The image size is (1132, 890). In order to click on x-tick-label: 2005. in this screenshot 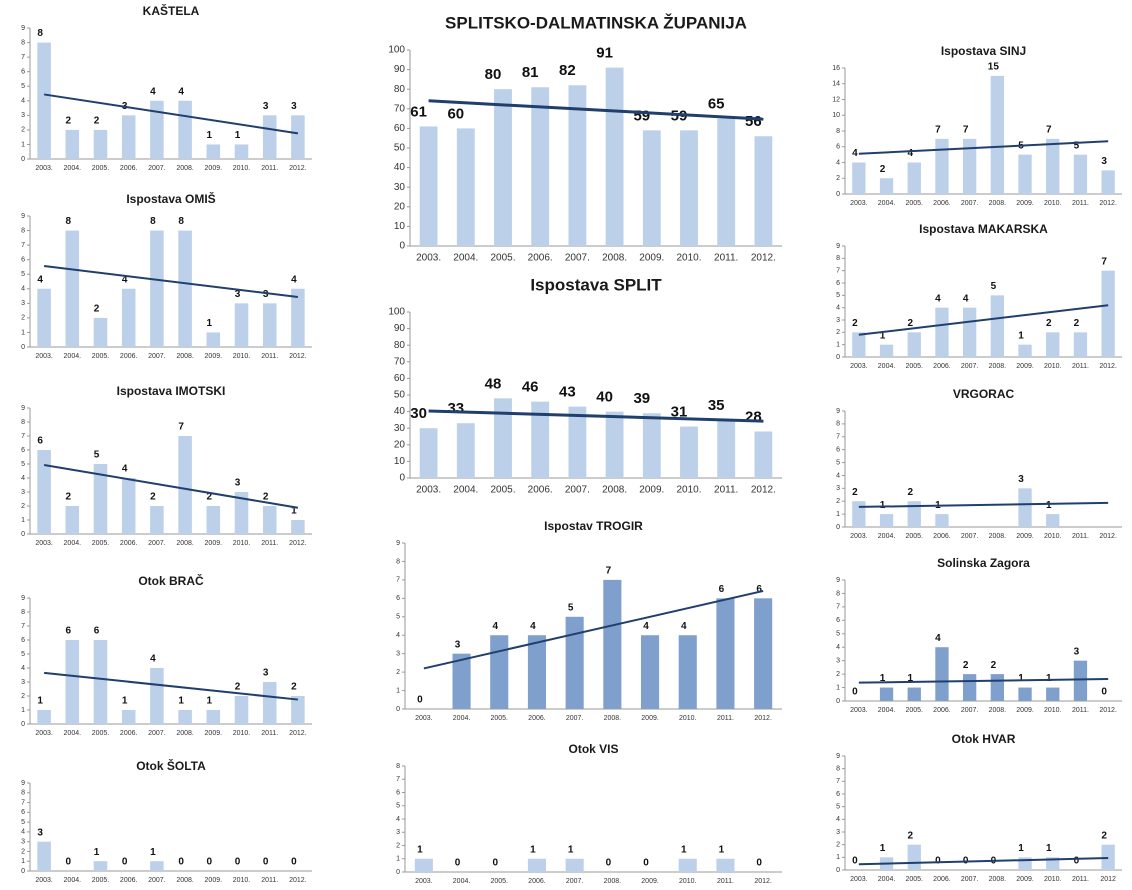, I will do `click(101, 733)`.